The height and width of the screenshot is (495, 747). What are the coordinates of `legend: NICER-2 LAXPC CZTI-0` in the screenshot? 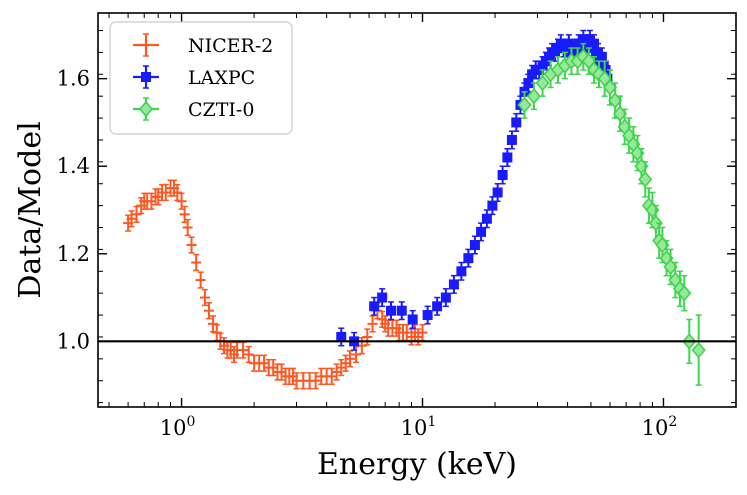 It's located at (201, 78).